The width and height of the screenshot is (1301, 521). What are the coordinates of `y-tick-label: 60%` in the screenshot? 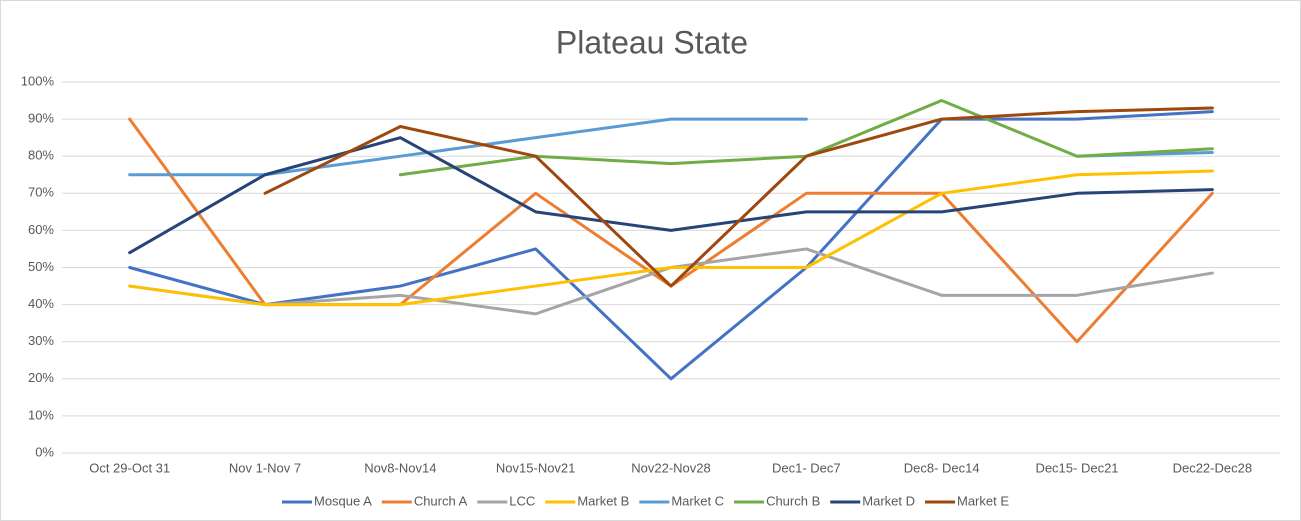 It's located at (41, 229).